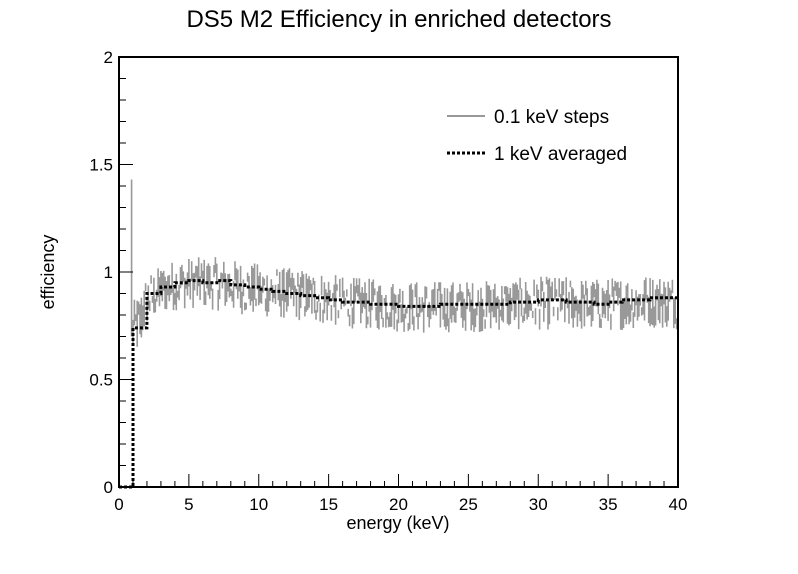 The width and height of the screenshot is (798, 574). I want to click on x-tick-label: 35, so click(608, 504).